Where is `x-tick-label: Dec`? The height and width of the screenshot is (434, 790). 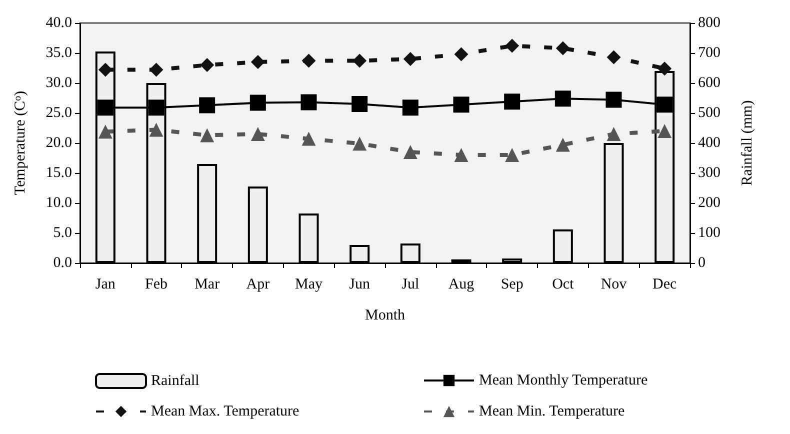
x-tick-label: Dec is located at coordinates (664, 284).